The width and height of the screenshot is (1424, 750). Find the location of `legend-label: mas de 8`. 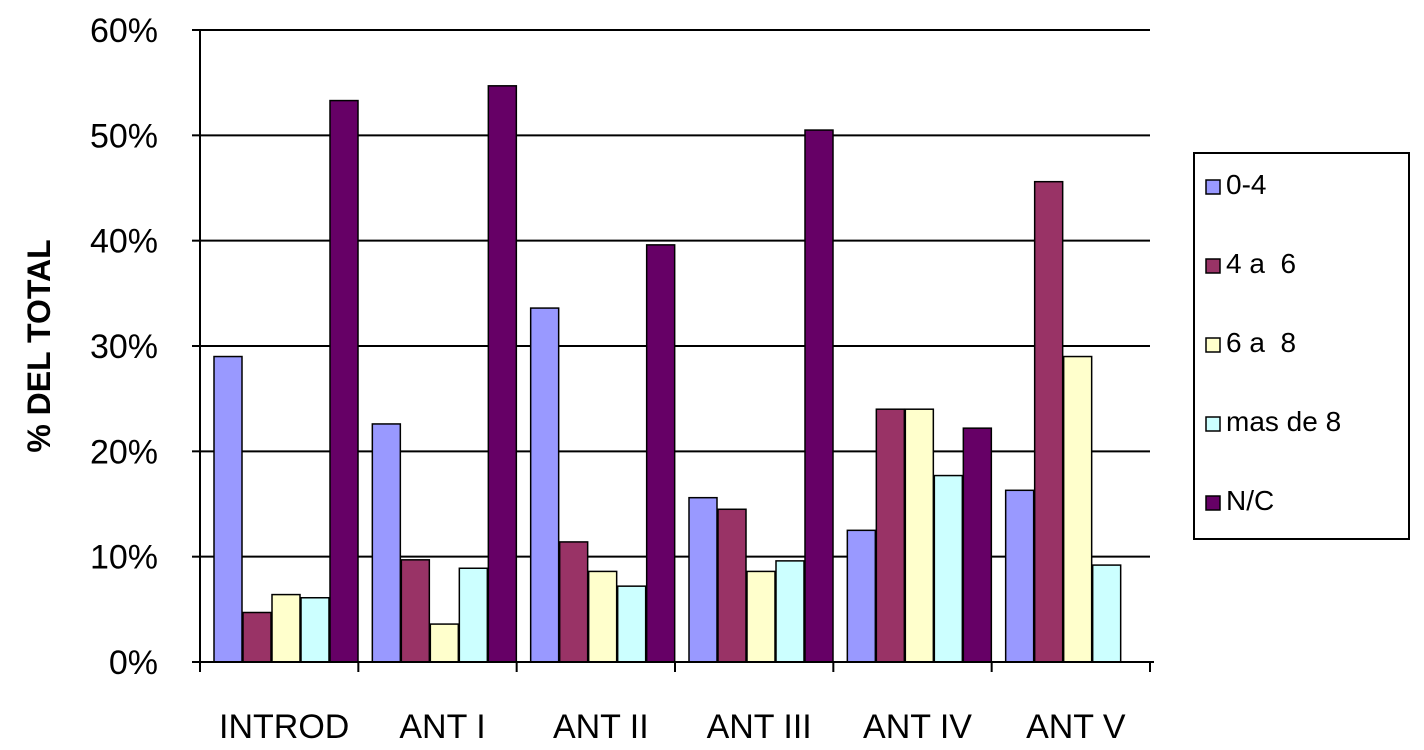

legend-label: mas de 8 is located at coordinates (1283, 421).